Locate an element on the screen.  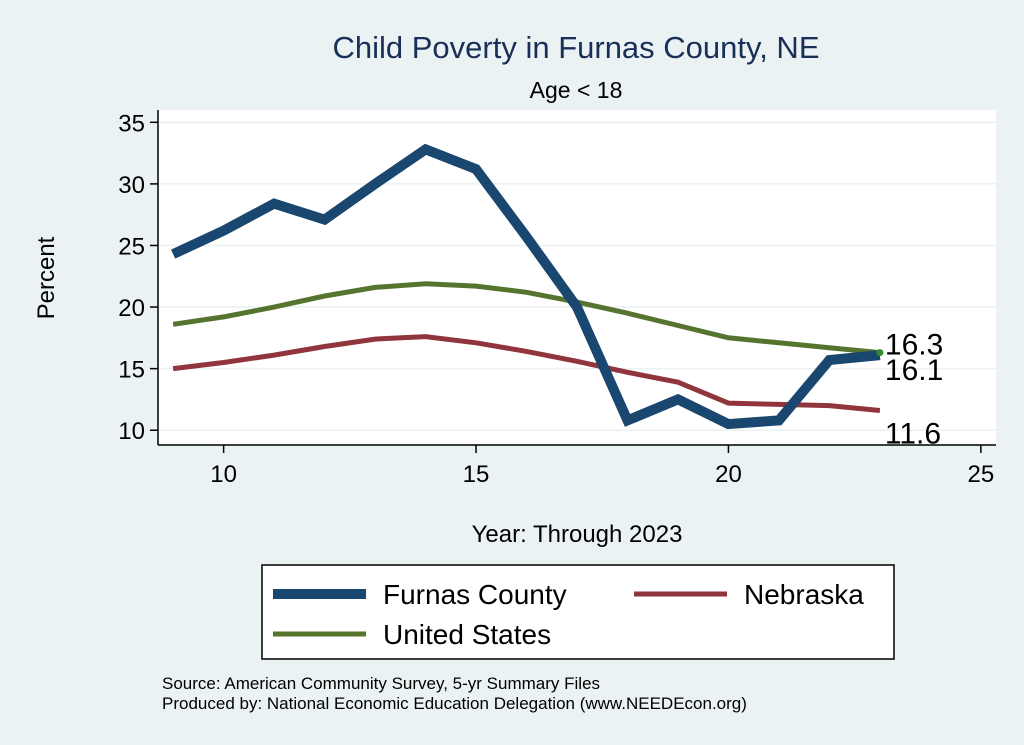
chart-title: Child Poverty in Furnas County, NE is located at coordinates (575, 47).